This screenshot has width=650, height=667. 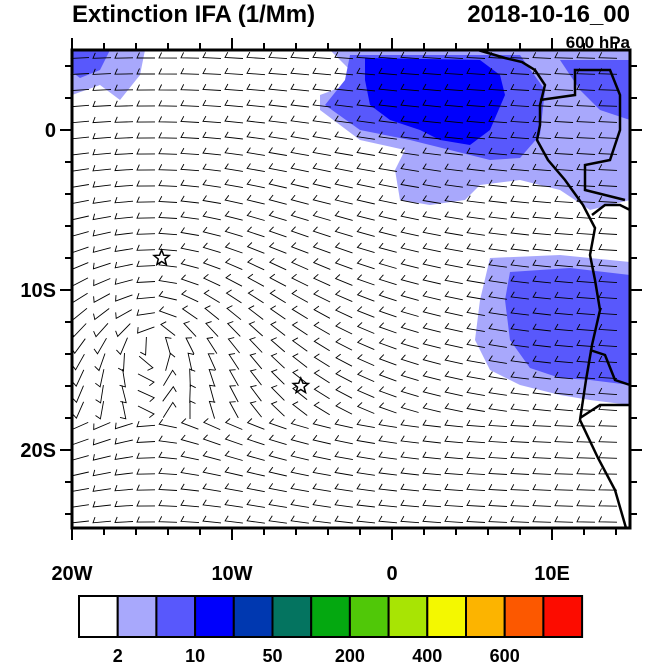 I want to click on colorbar-label: 400, so click(x=427, y=656).